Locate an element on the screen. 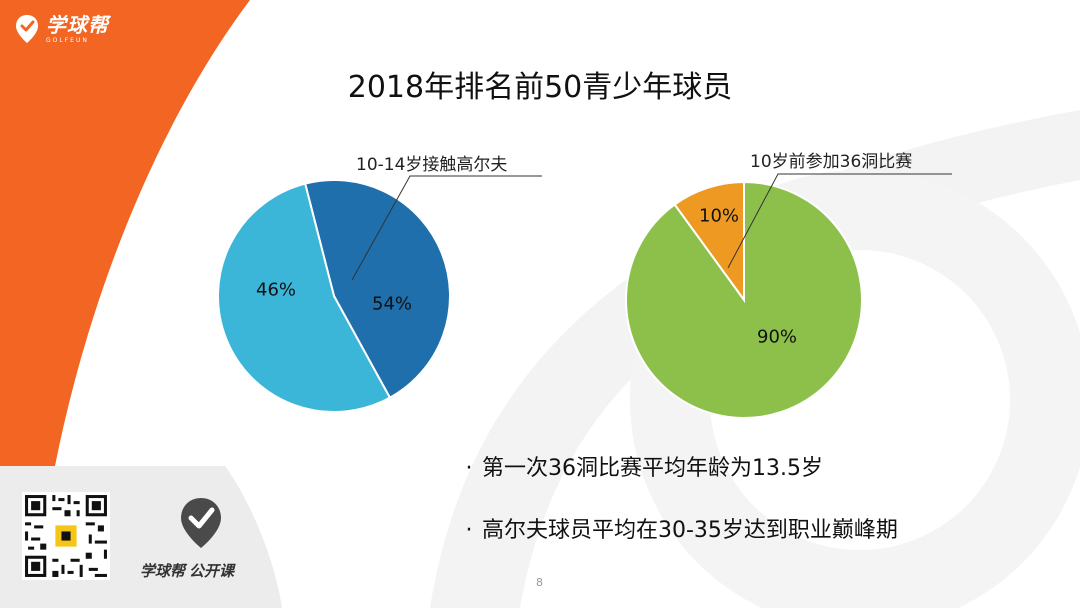  pie1-leader-line is located at coordinates (446, 228).